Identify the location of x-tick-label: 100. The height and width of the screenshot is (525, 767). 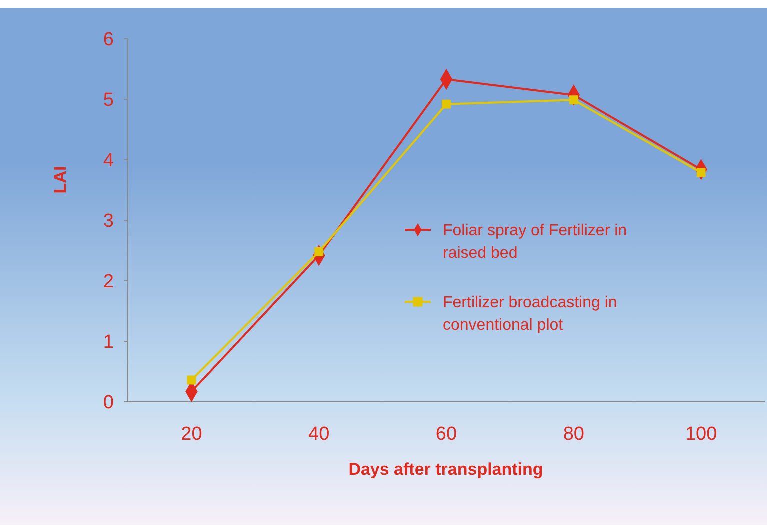
(701, 434).